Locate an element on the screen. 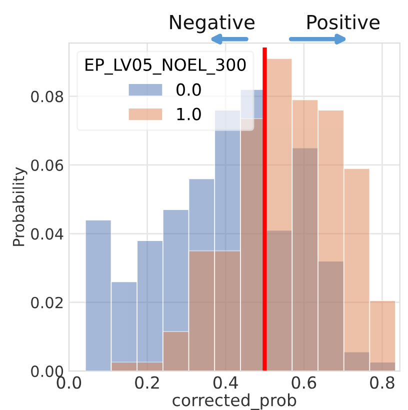  y-axis-title: Probability is located at coordinates (20, 206).